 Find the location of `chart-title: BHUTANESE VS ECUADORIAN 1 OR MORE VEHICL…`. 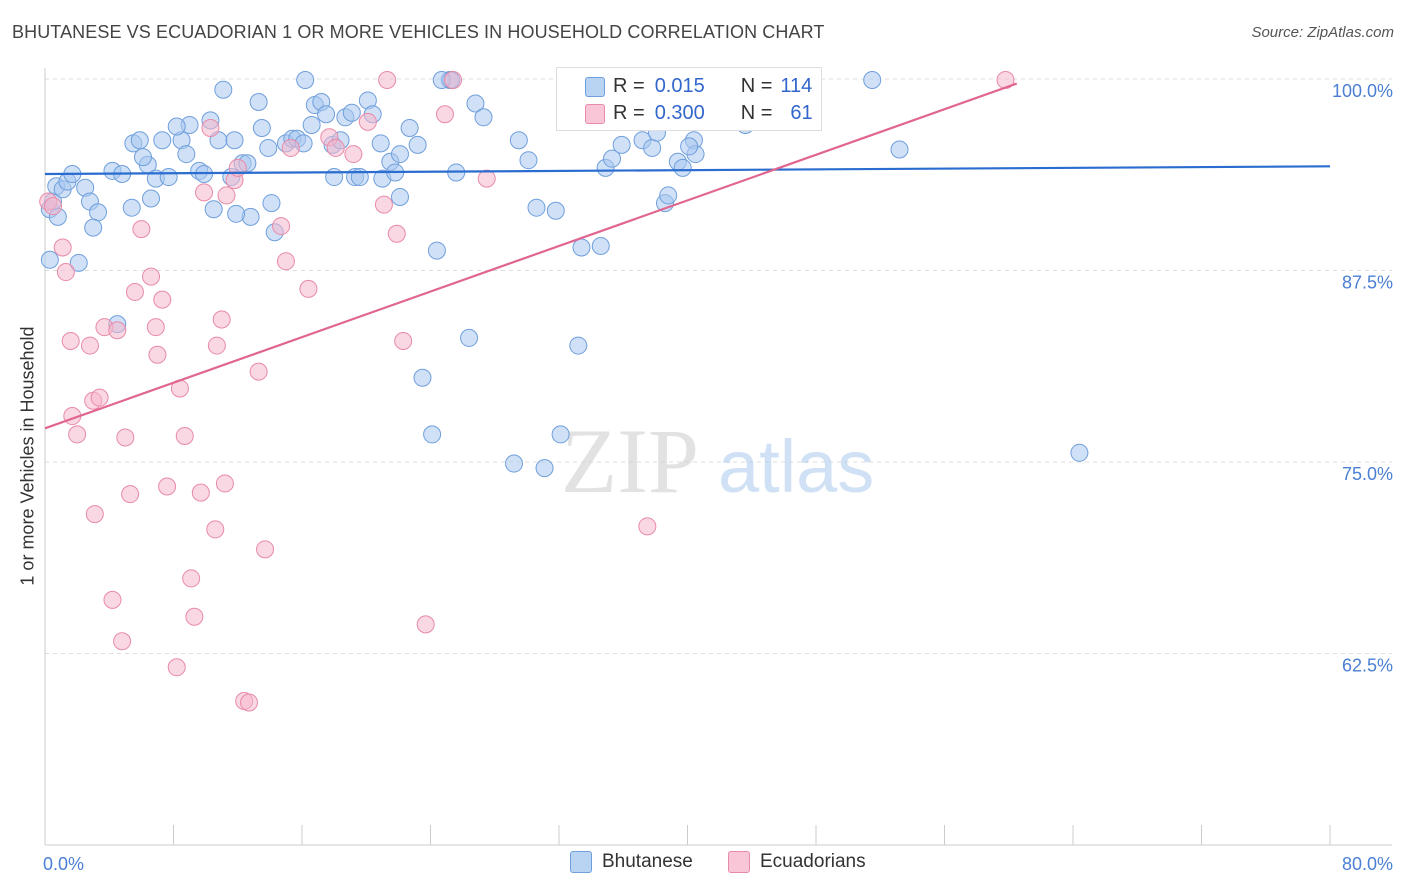

chart-title: BHUTANESE VS ECUADORIAN 1 OR MORE VEHICL… is located at coordinates (418, 32).